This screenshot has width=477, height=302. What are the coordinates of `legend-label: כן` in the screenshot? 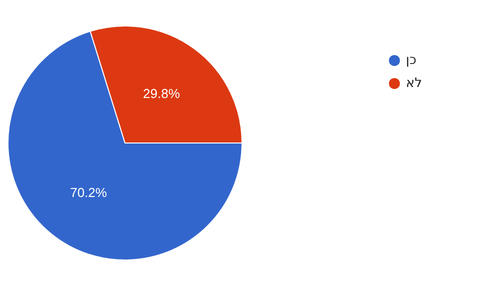 It's located at (411, 60).